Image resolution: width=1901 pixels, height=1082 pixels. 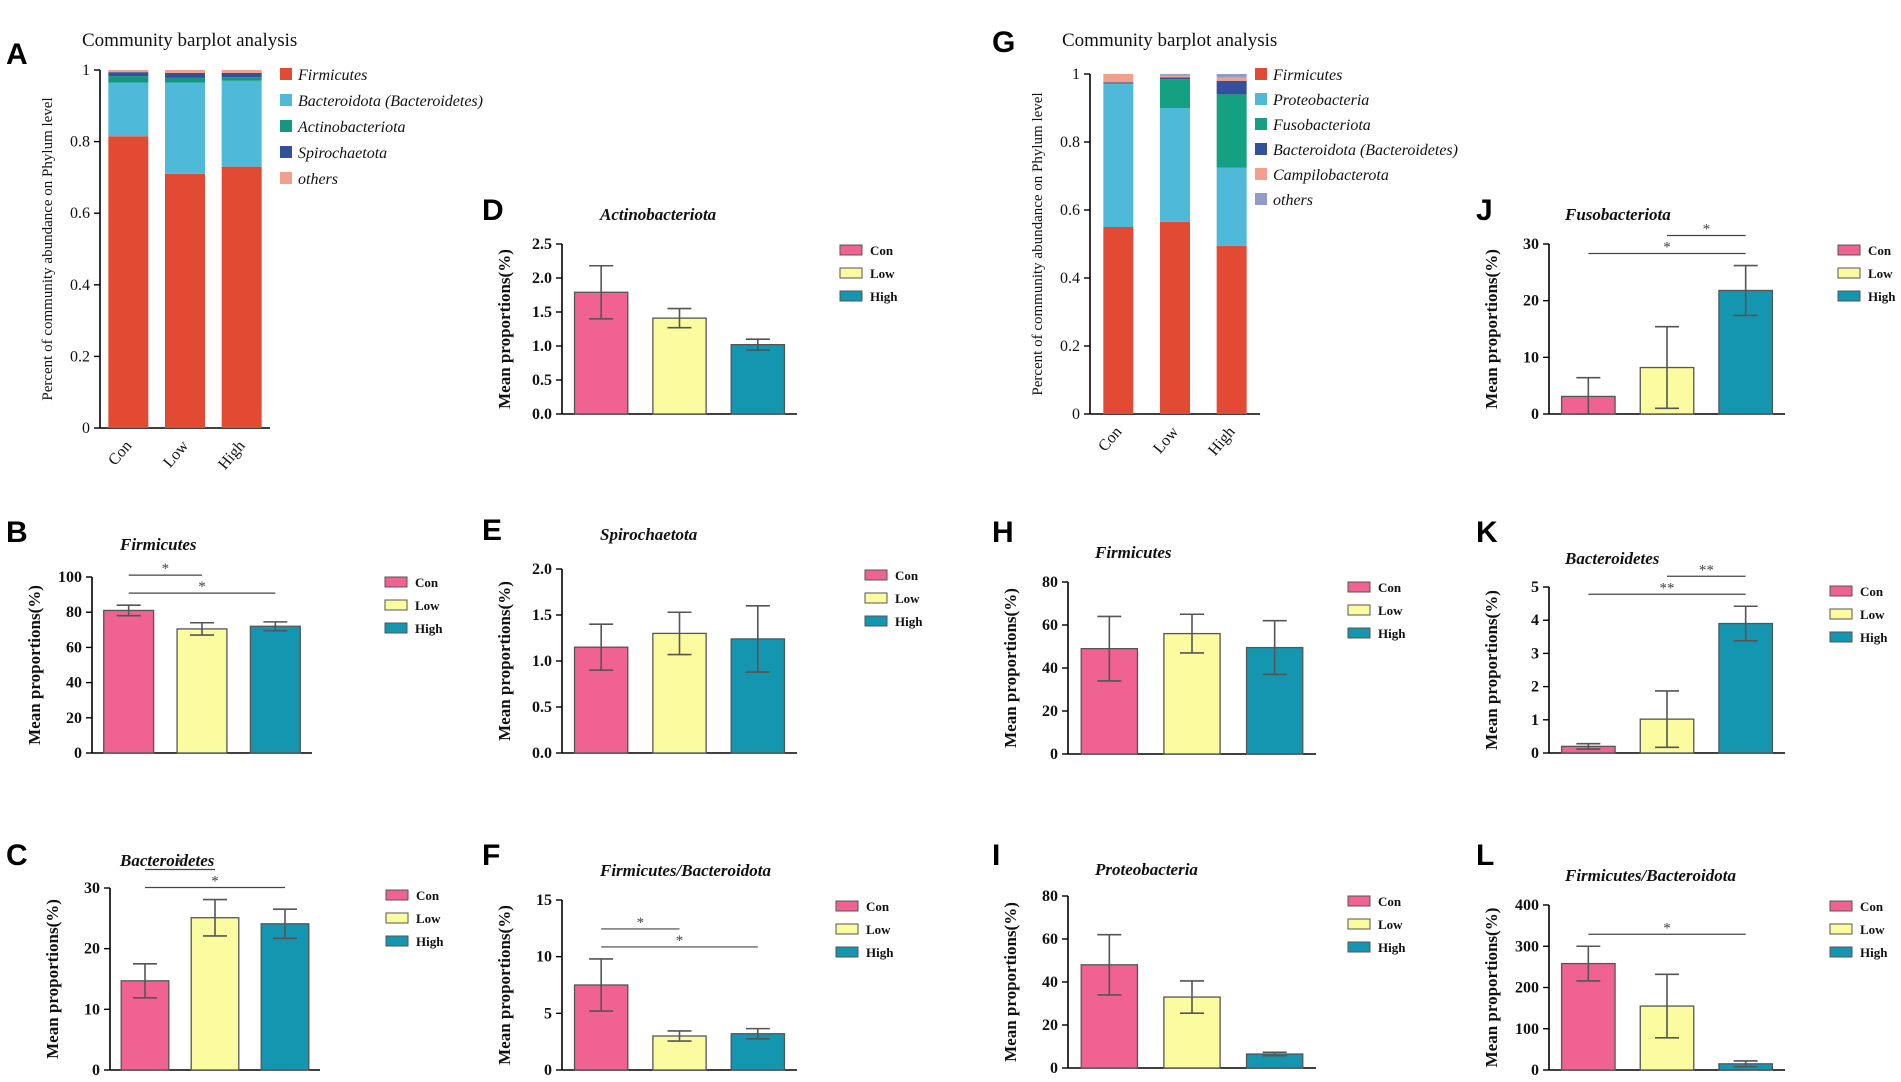 I want to click on legend-label: Spirochaetota, so click(x=342, y=153).